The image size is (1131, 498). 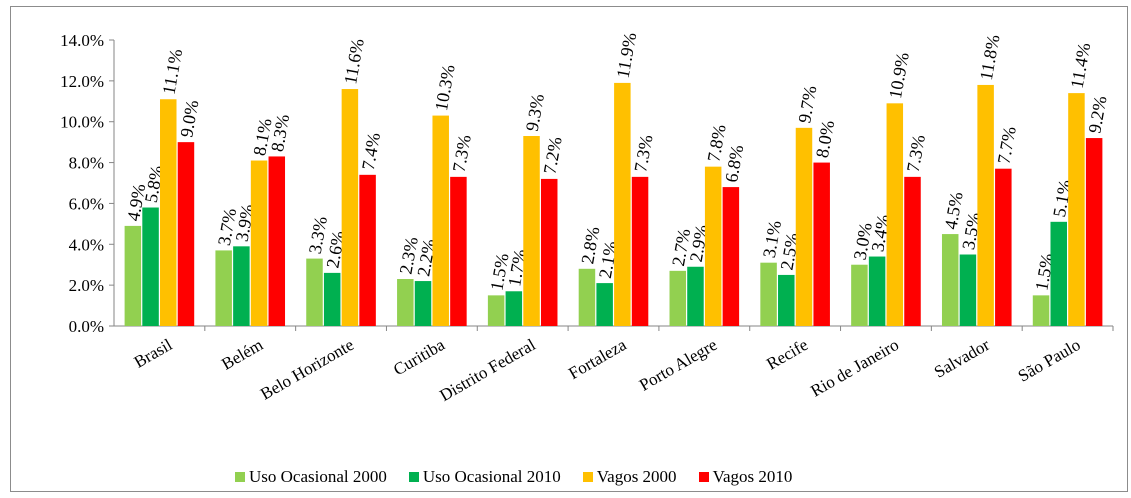 What do you see at coordinates (86, 163) in the screenshot?
I see `y-tick-label: 8.0%` at bounding box center [86, 163].